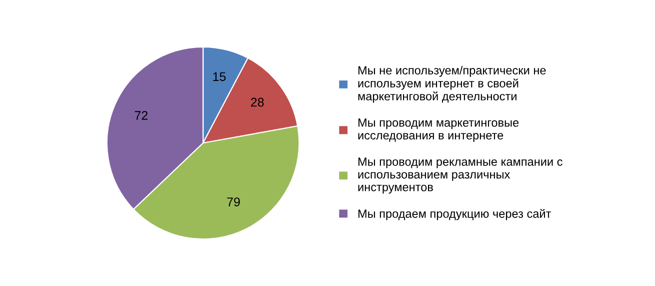 The image size is (655, 286). What do you see at coordinates (452, 84) in the screenshot?
I see `legend-label: Мы не используем/практически не используем интернет в своей маркетинговой деятельности` at bounding box center [452, 84].